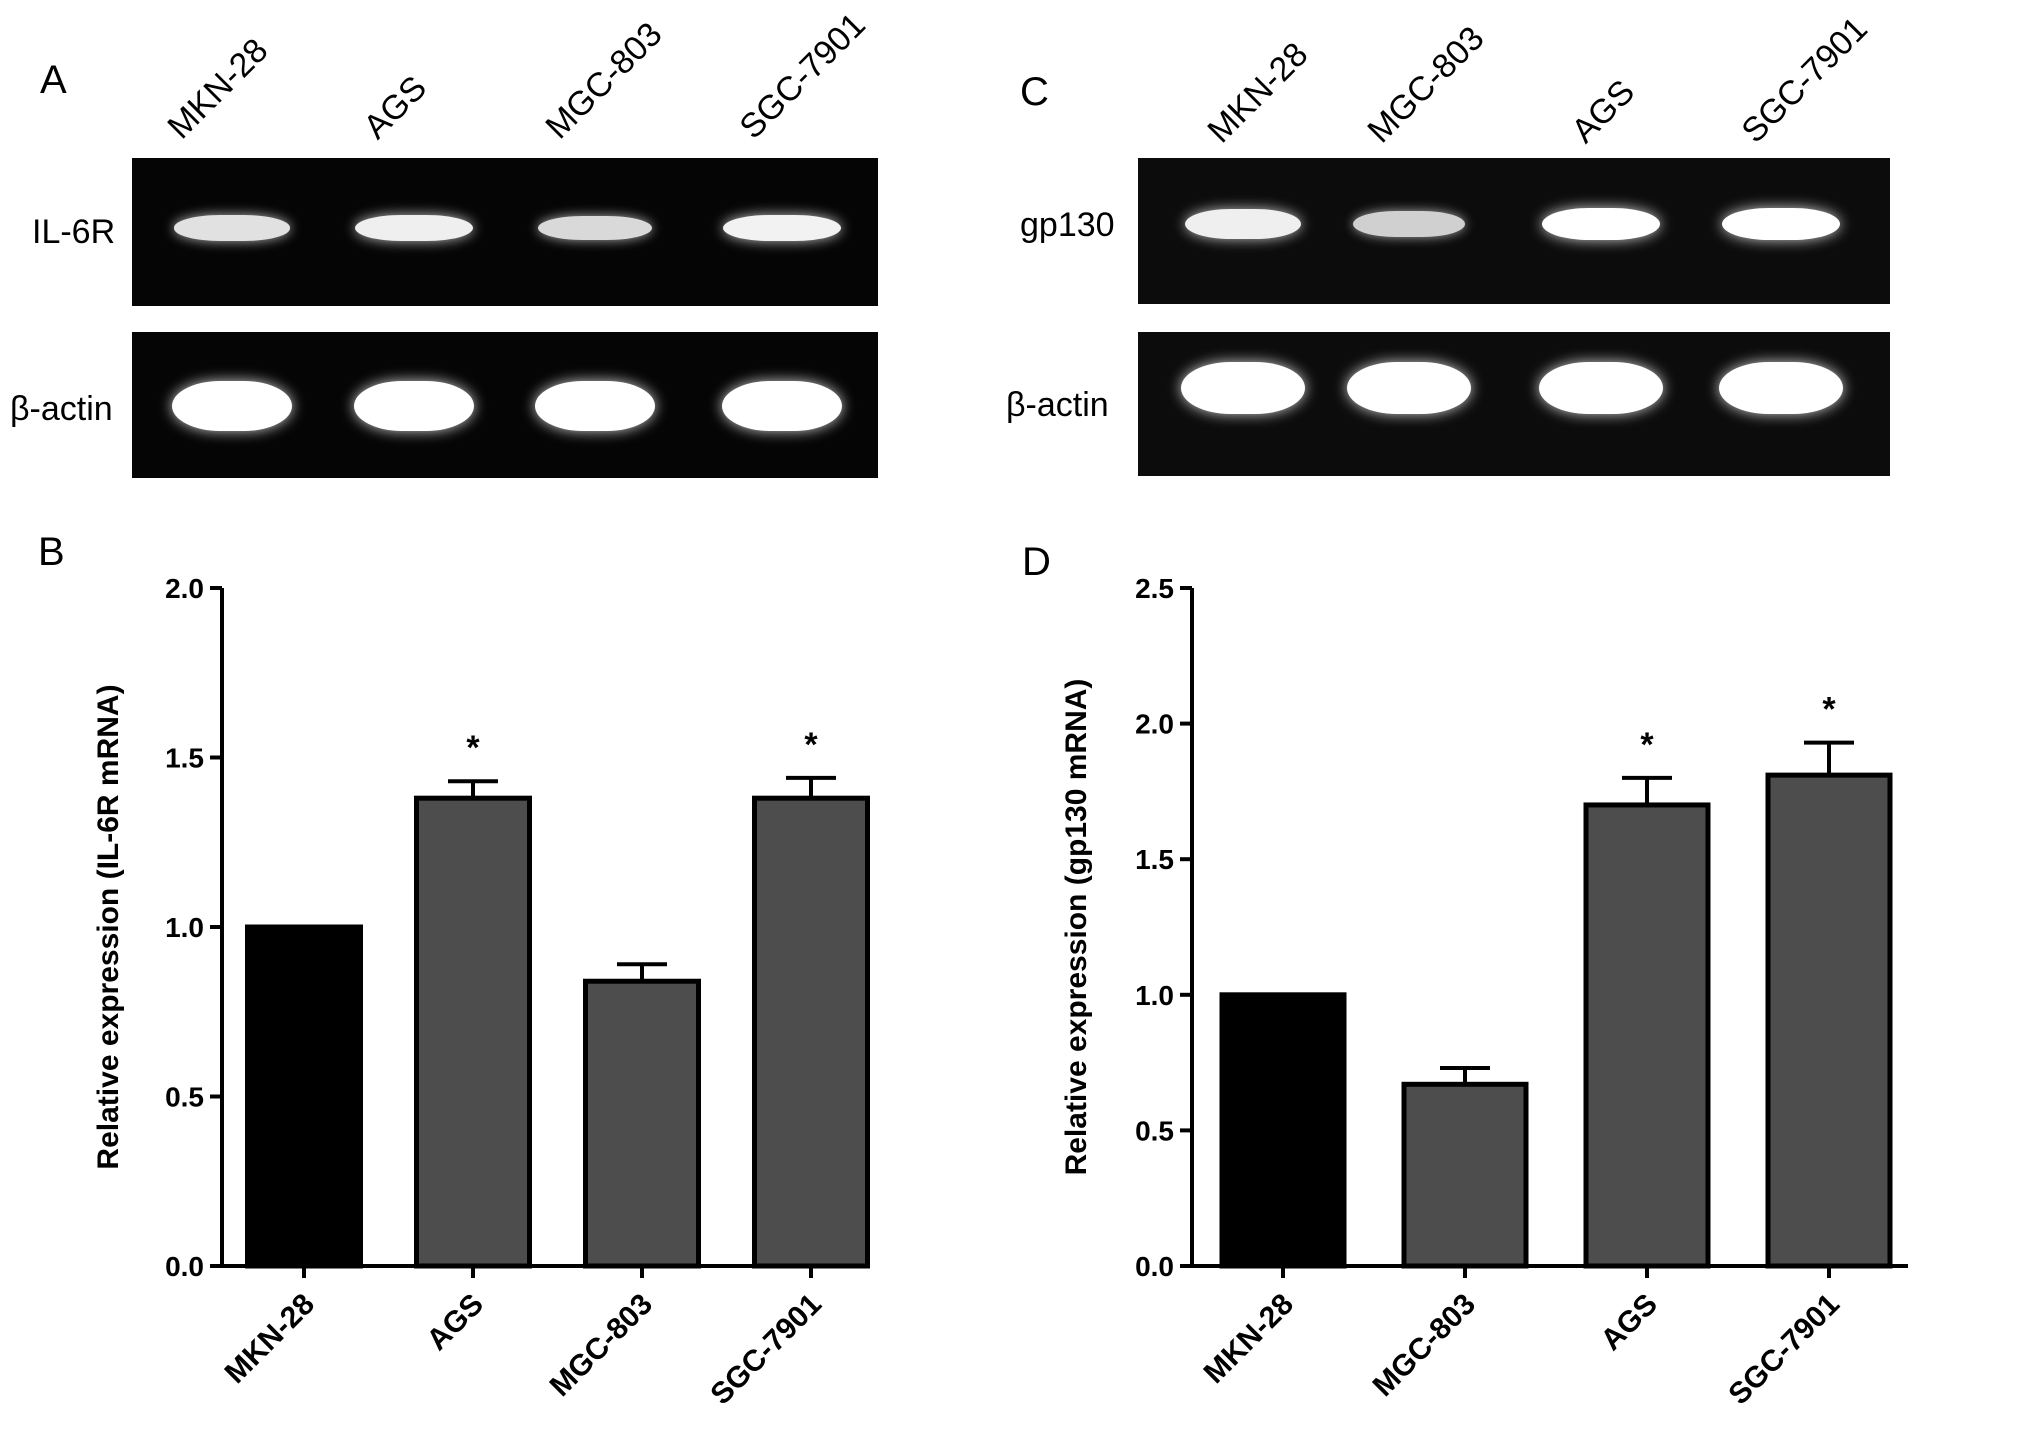 The image size is (2031, 1440). Describe the element at coordinates (108, 926) in the screenshot. I see `y-axis-label: Relative expression (IL-6R mRNA)` at that location.